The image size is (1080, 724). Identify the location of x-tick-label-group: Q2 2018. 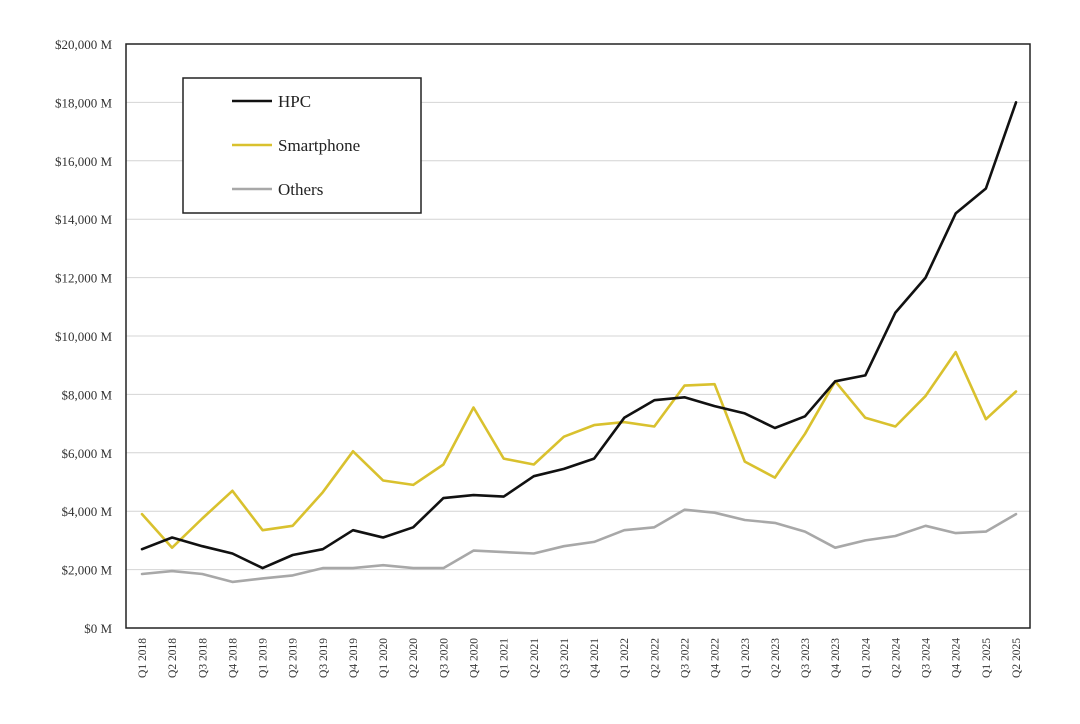
(173, 658).